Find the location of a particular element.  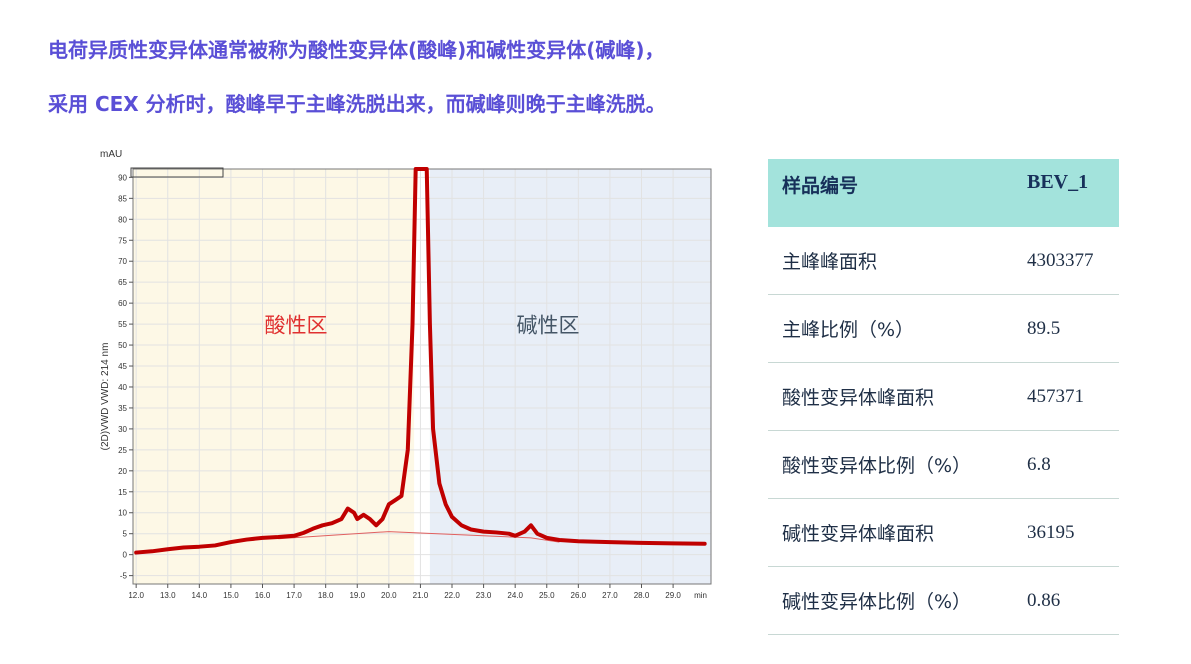

x-tick-label: 13.0 is located at coordinates (168, 595).